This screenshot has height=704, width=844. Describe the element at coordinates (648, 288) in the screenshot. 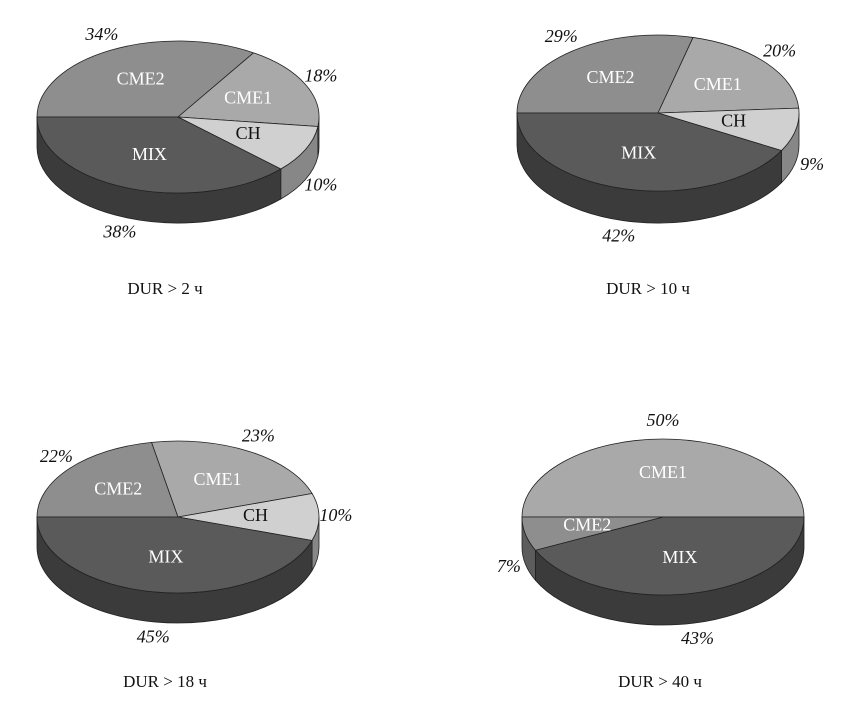

I see `pie-caption: DUR > 10 ч` at that location.